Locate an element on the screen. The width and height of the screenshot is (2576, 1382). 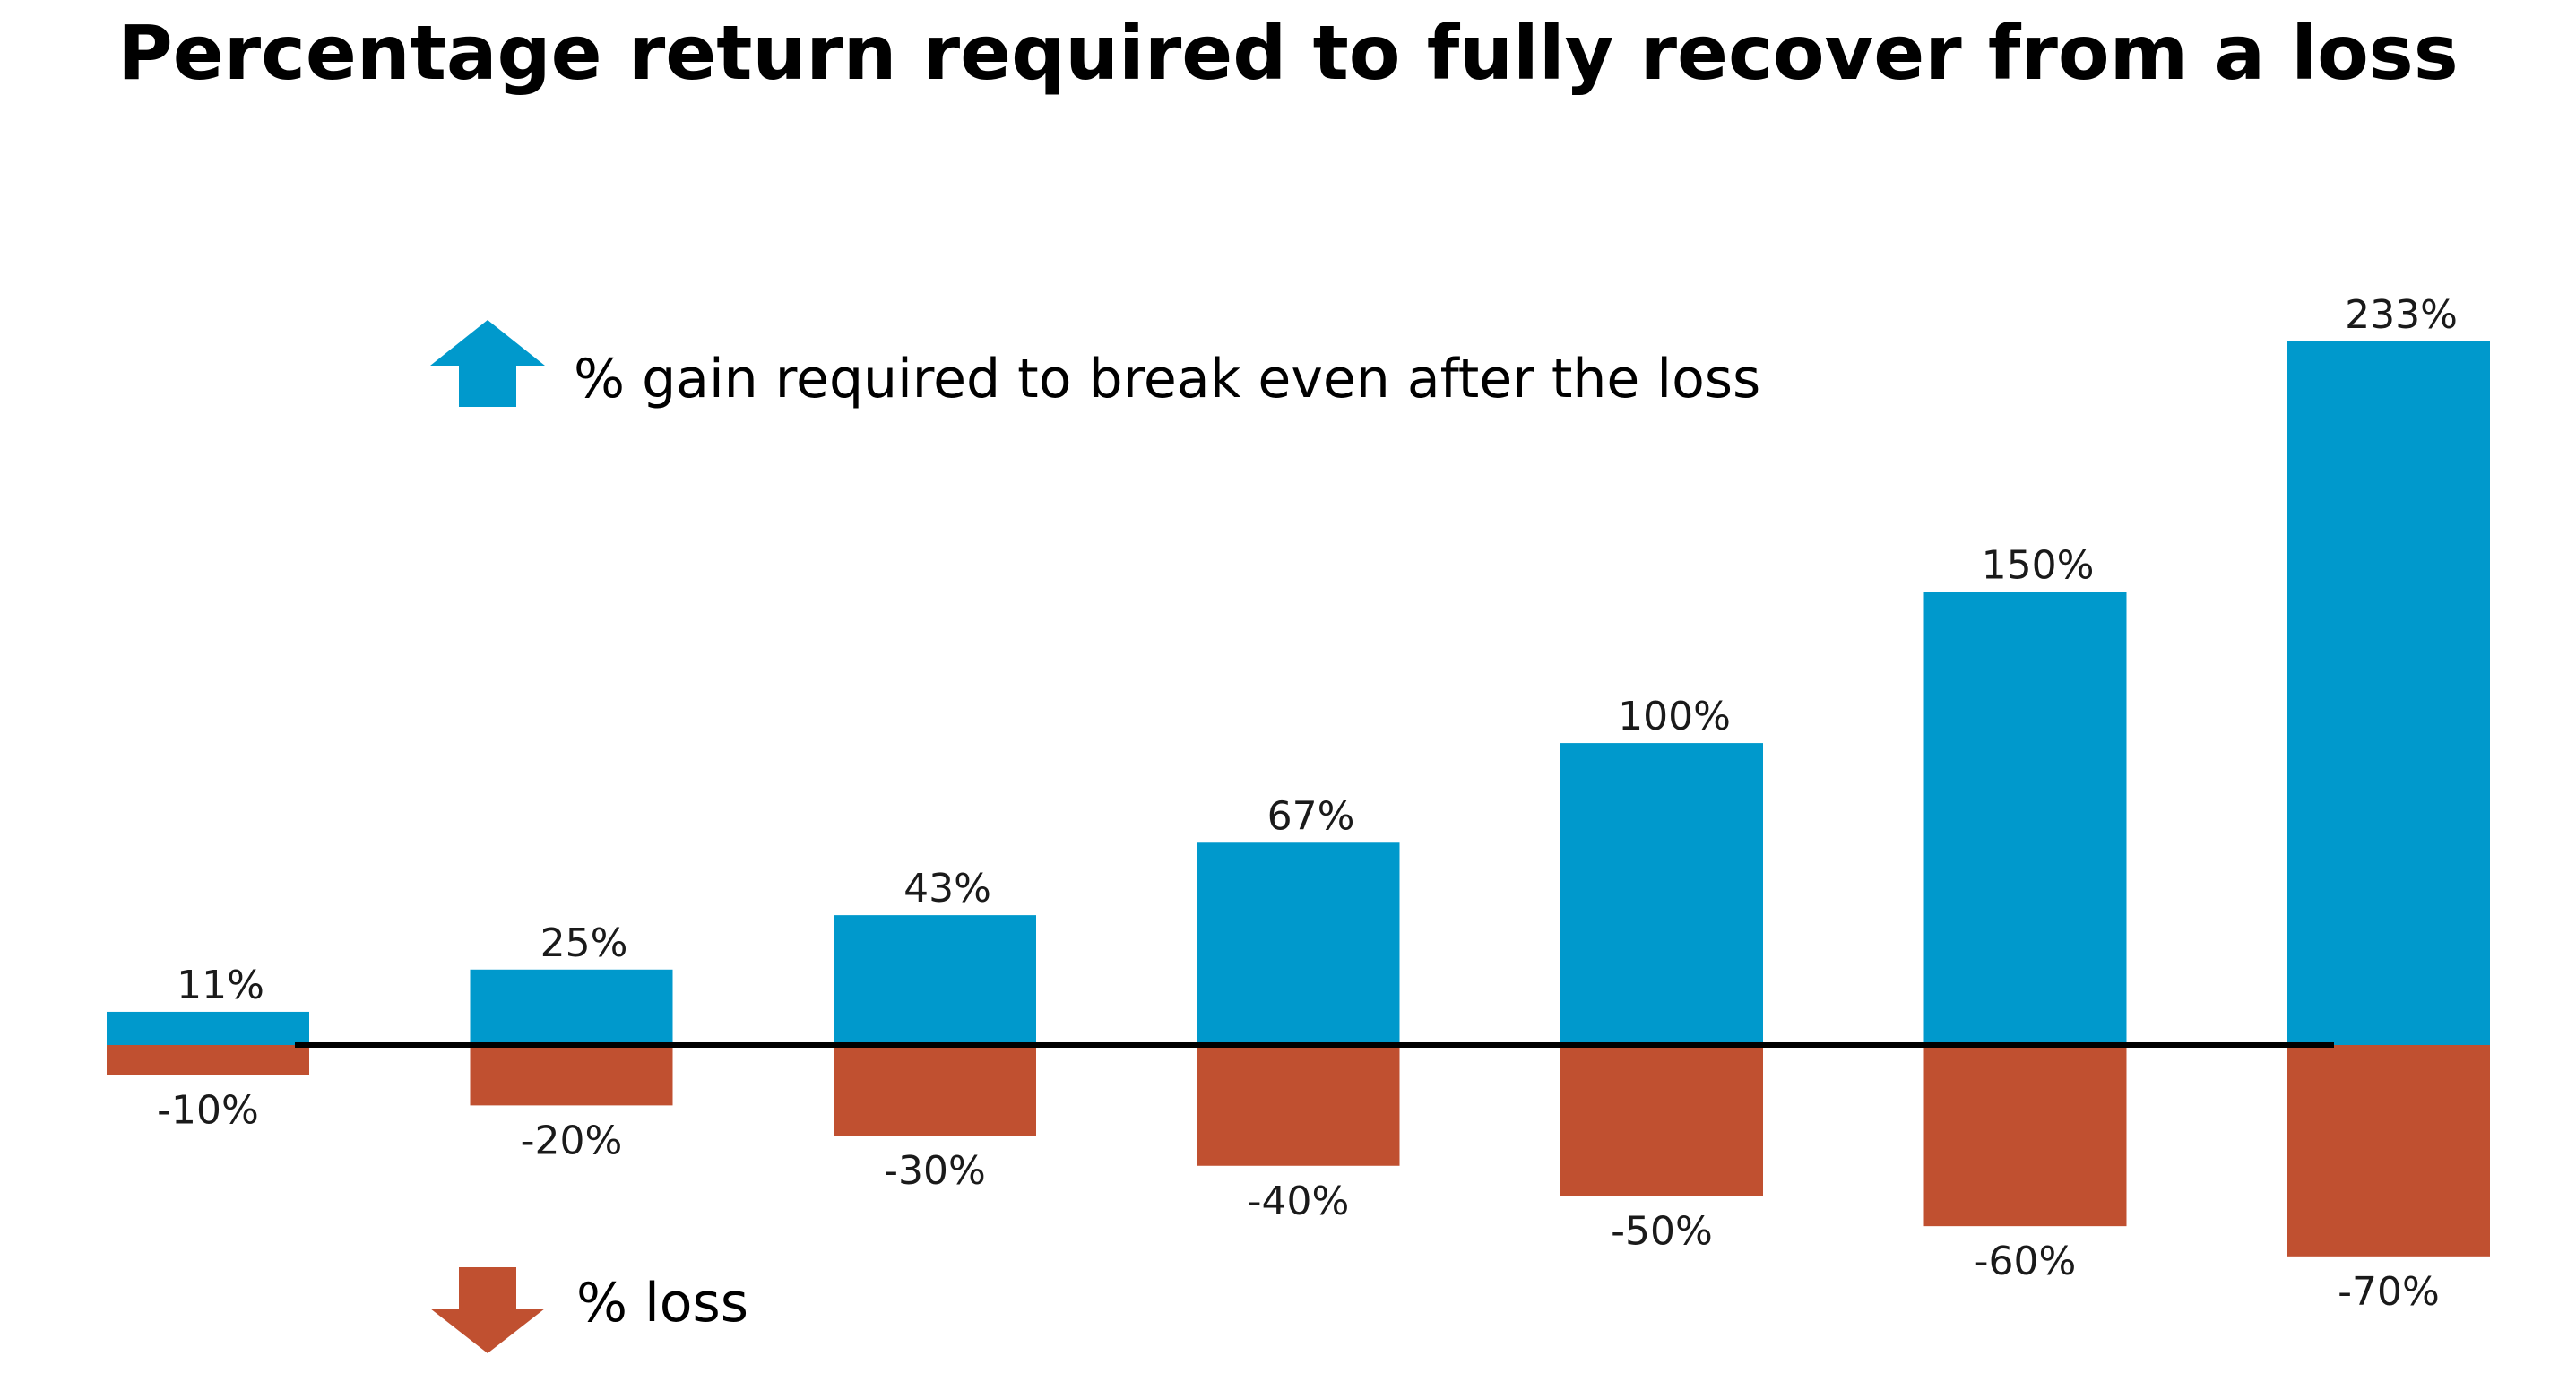
loss-value-label: -40% is located at coordinates (1299, 1201).